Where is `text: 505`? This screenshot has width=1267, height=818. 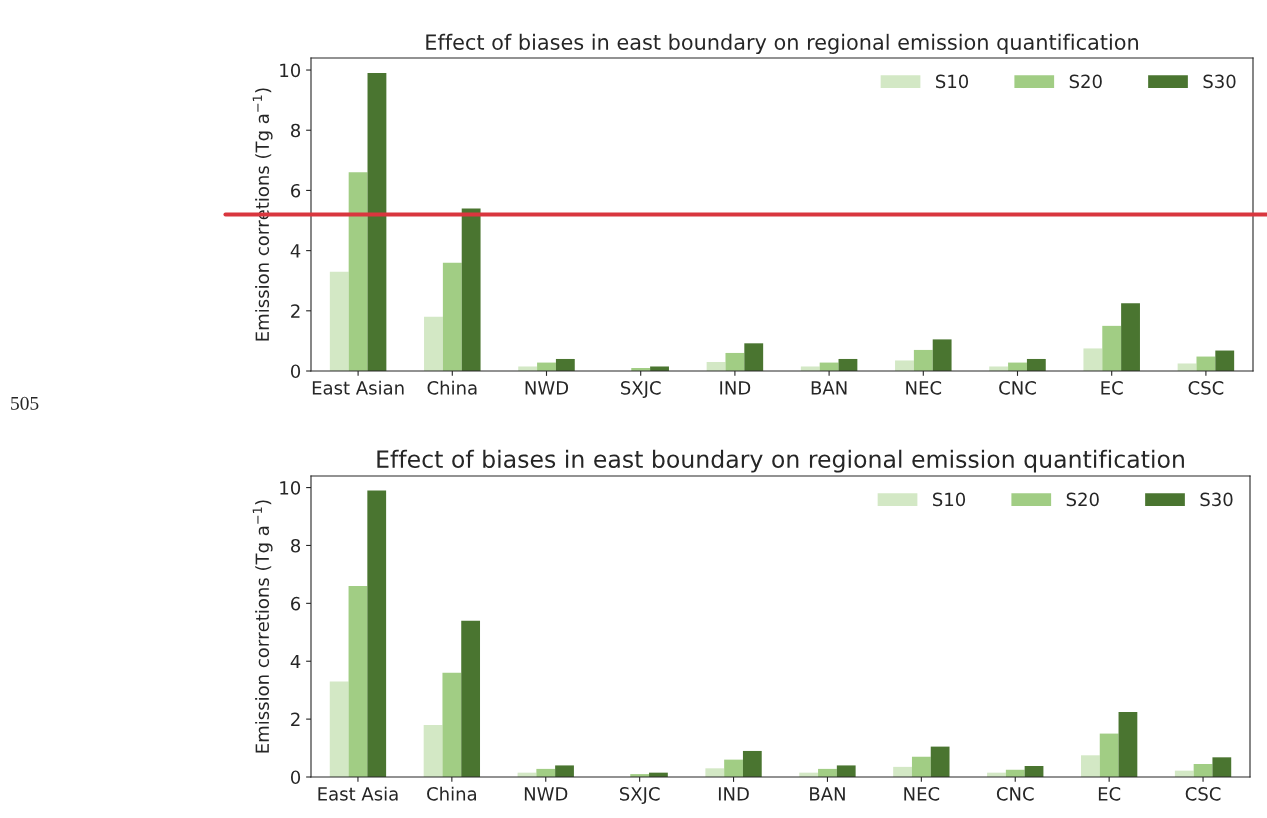 text: 505 is located at coordinates (25, 403).